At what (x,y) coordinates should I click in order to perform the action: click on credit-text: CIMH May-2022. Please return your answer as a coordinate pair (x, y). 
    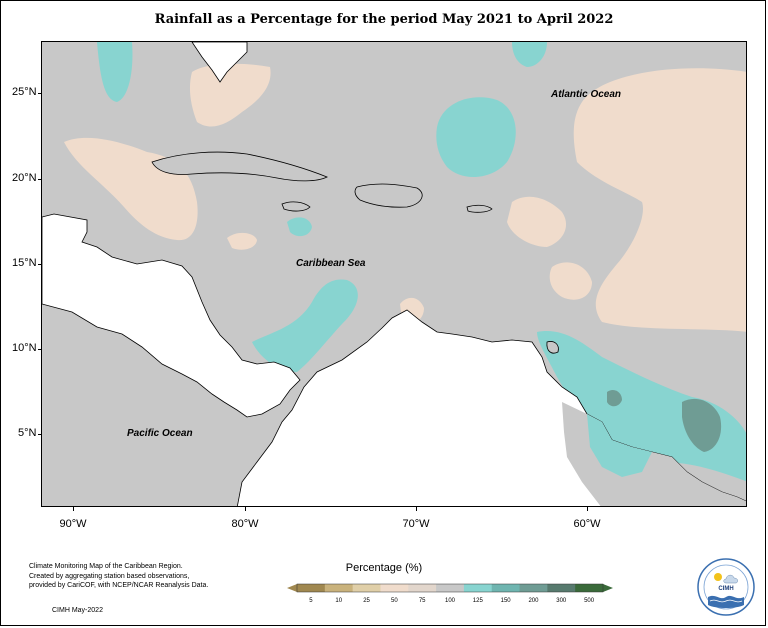
    Looking at the image, I should click on (77, 610).